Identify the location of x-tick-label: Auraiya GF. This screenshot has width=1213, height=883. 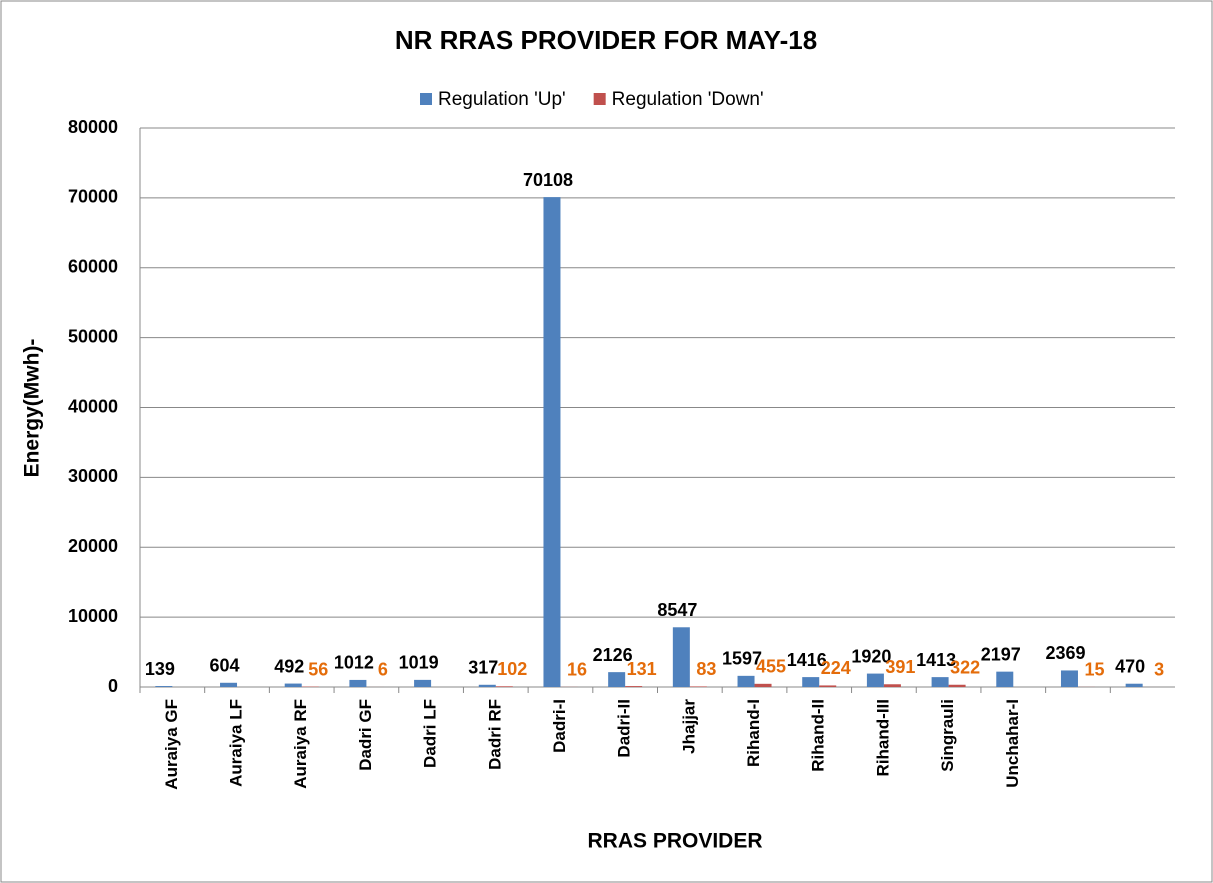
(171, 744).